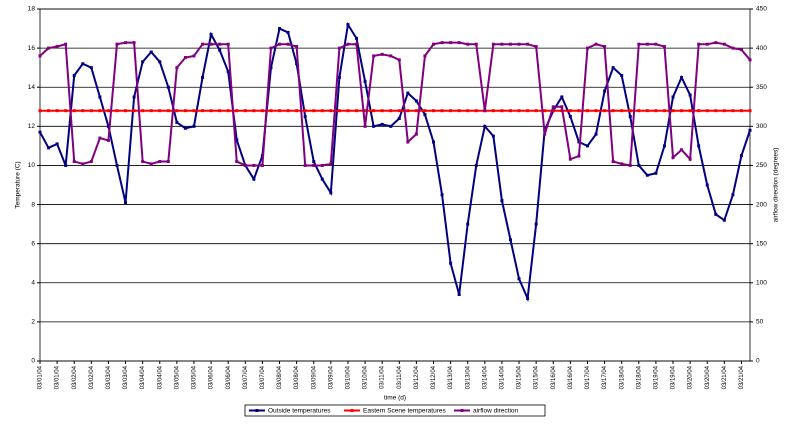  What do you see at coordinates (32, 126) in the screenshot?
I see `y-tick-label: 12` at bounding box center [32, 126].